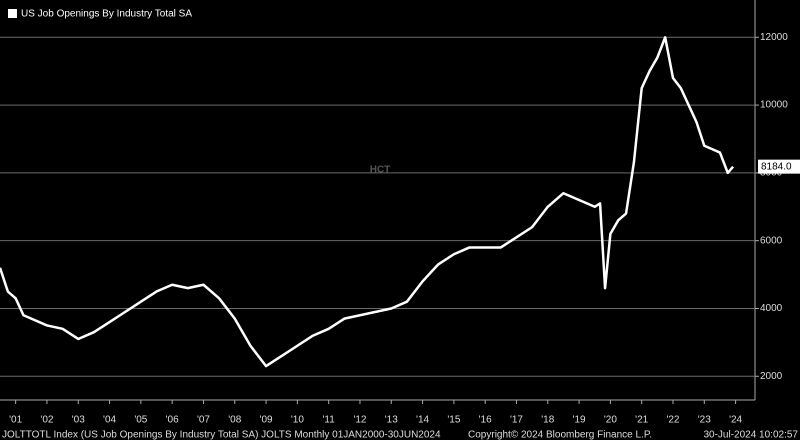  I want to click on x-tick-label: '20, so click(610, 420).